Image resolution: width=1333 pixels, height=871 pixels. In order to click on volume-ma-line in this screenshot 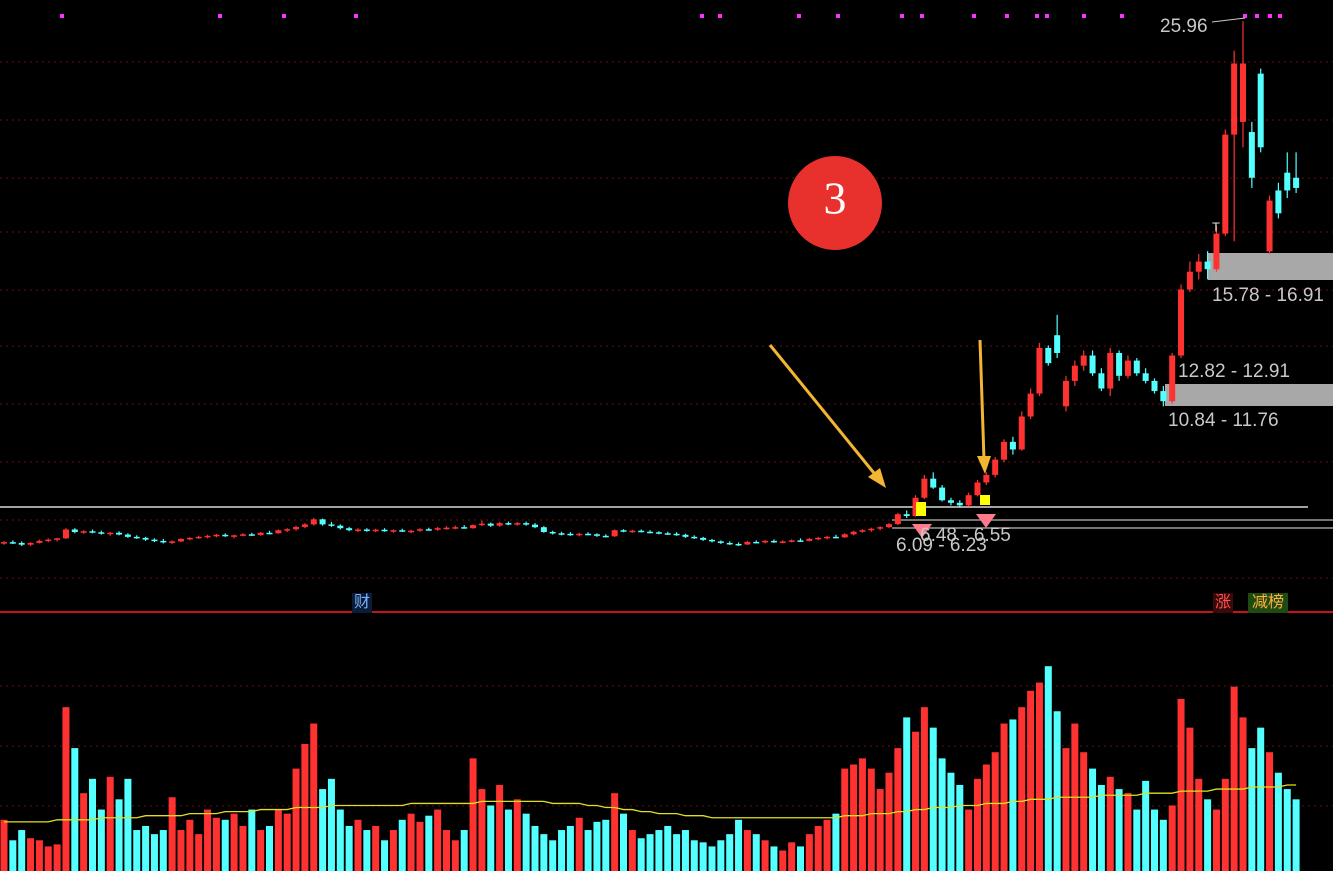, I will do `click(650, 803)`.